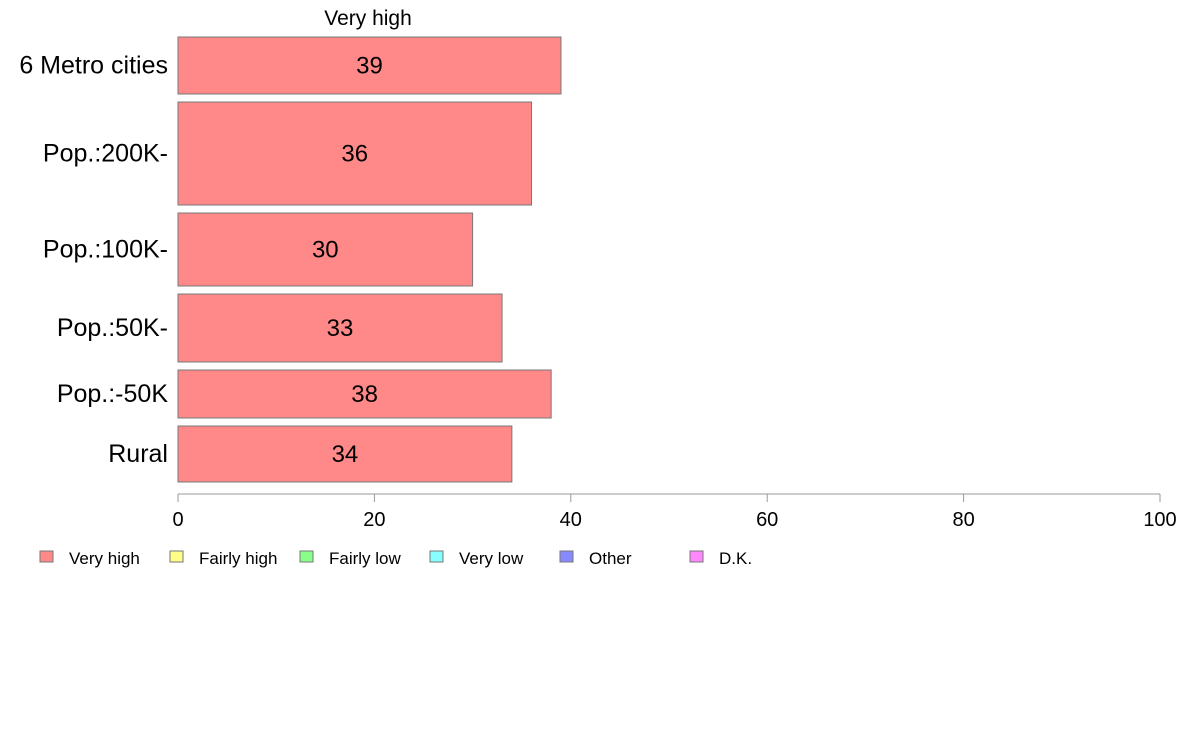 The width and height of the screenshot is (1188, 736). What do you see at coordinates (368, 18) in the screenshot?
I see `chart-title: Very high` at bounding box center [368, 18].